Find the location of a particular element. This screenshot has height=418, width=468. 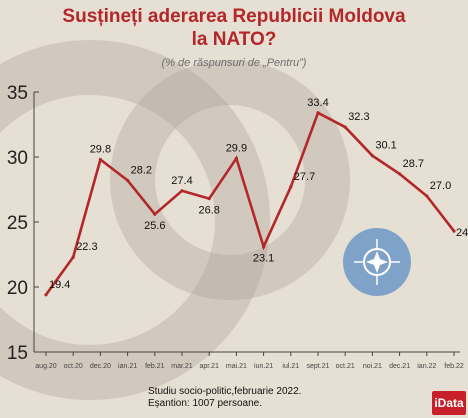

y-tick-label: 35 is located at coordinates (17, 93).